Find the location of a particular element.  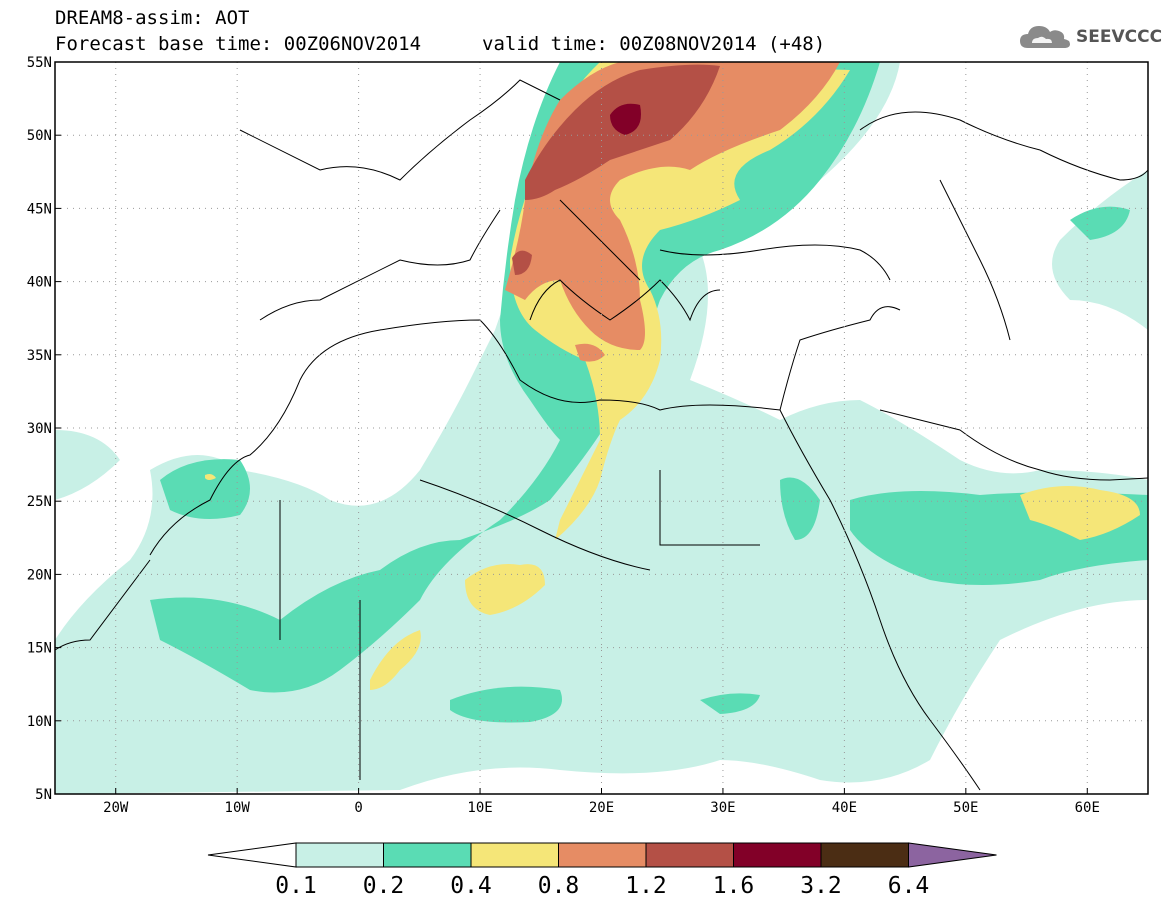

longitude-labels: 20W 10W 0 10E 20E 30E 40E 50E 60E is located at coordinates (601, 808).